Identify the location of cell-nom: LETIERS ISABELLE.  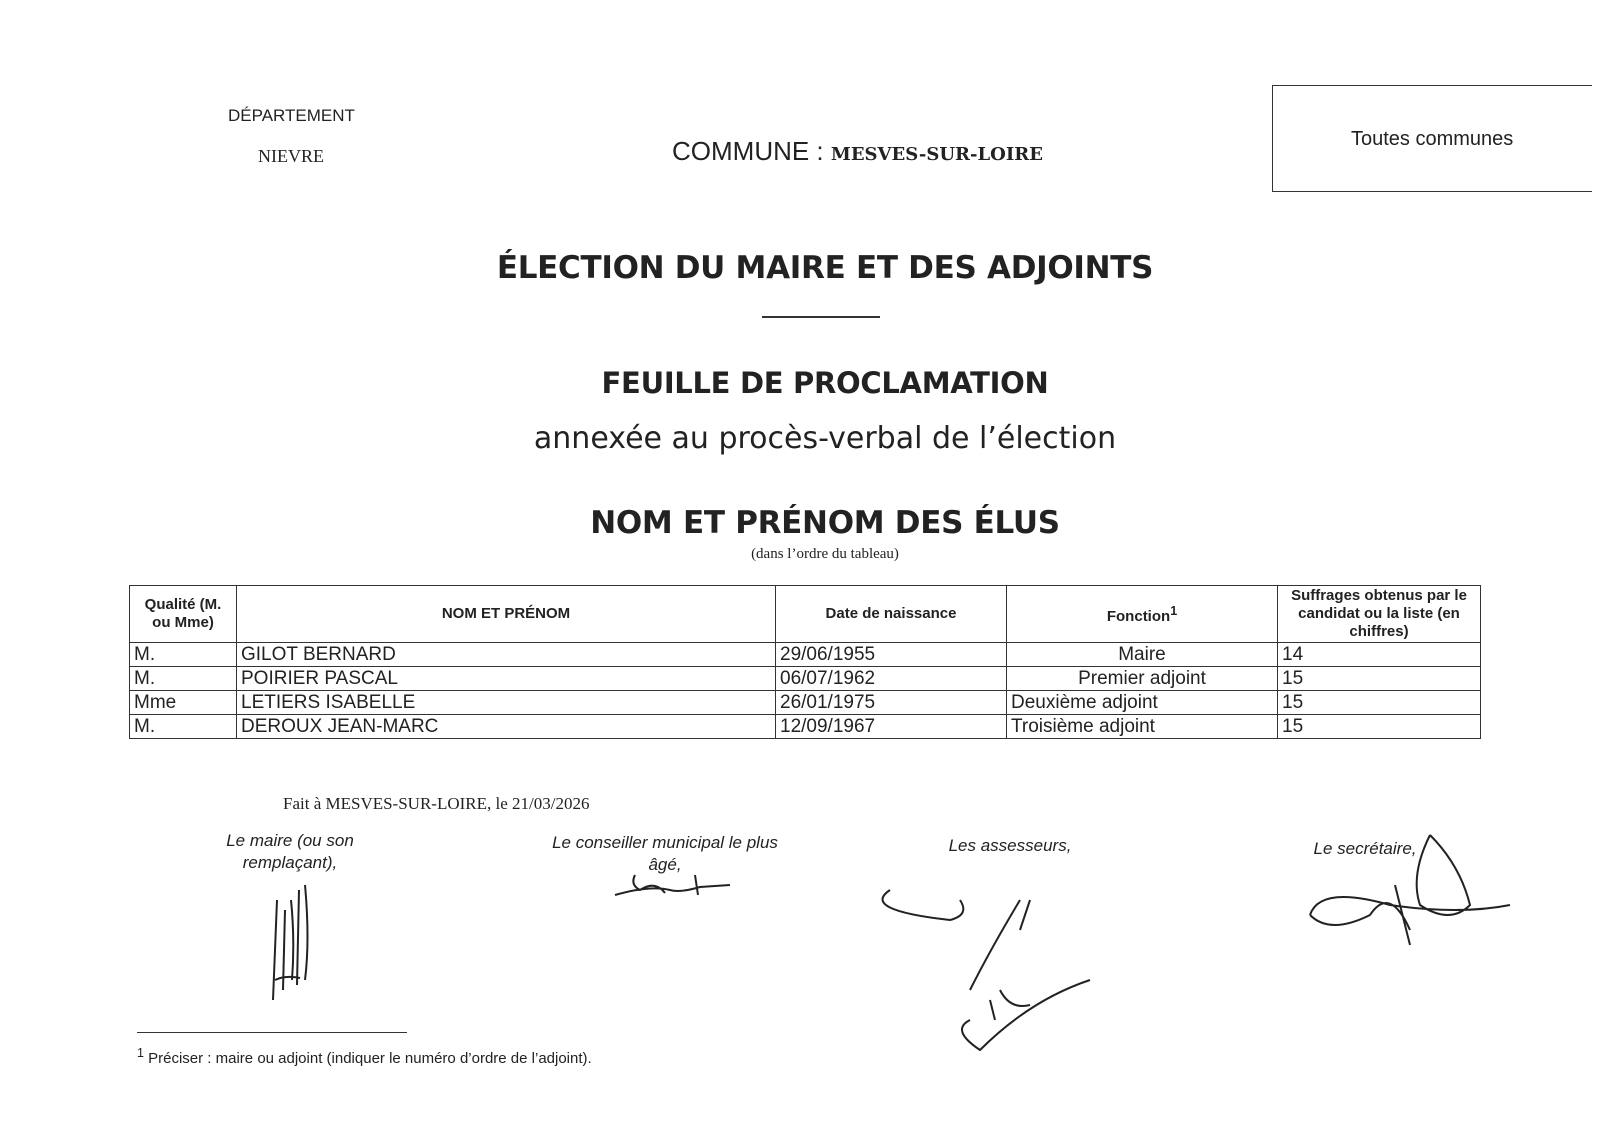
(506, 702).